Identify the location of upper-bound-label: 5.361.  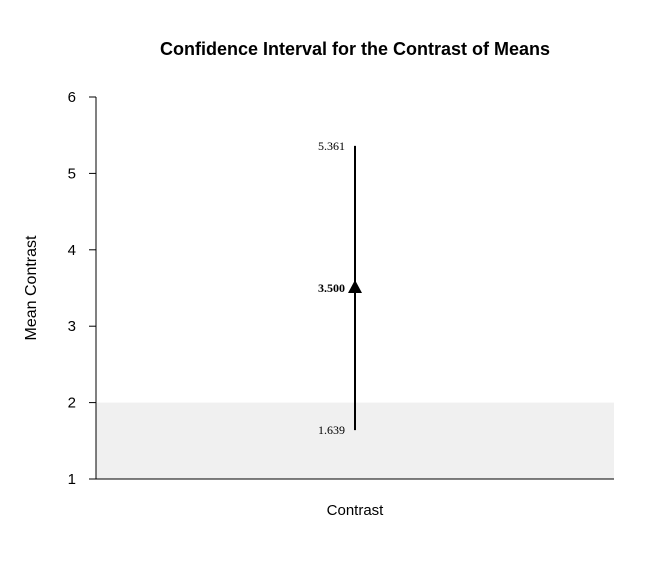
(331, 146).